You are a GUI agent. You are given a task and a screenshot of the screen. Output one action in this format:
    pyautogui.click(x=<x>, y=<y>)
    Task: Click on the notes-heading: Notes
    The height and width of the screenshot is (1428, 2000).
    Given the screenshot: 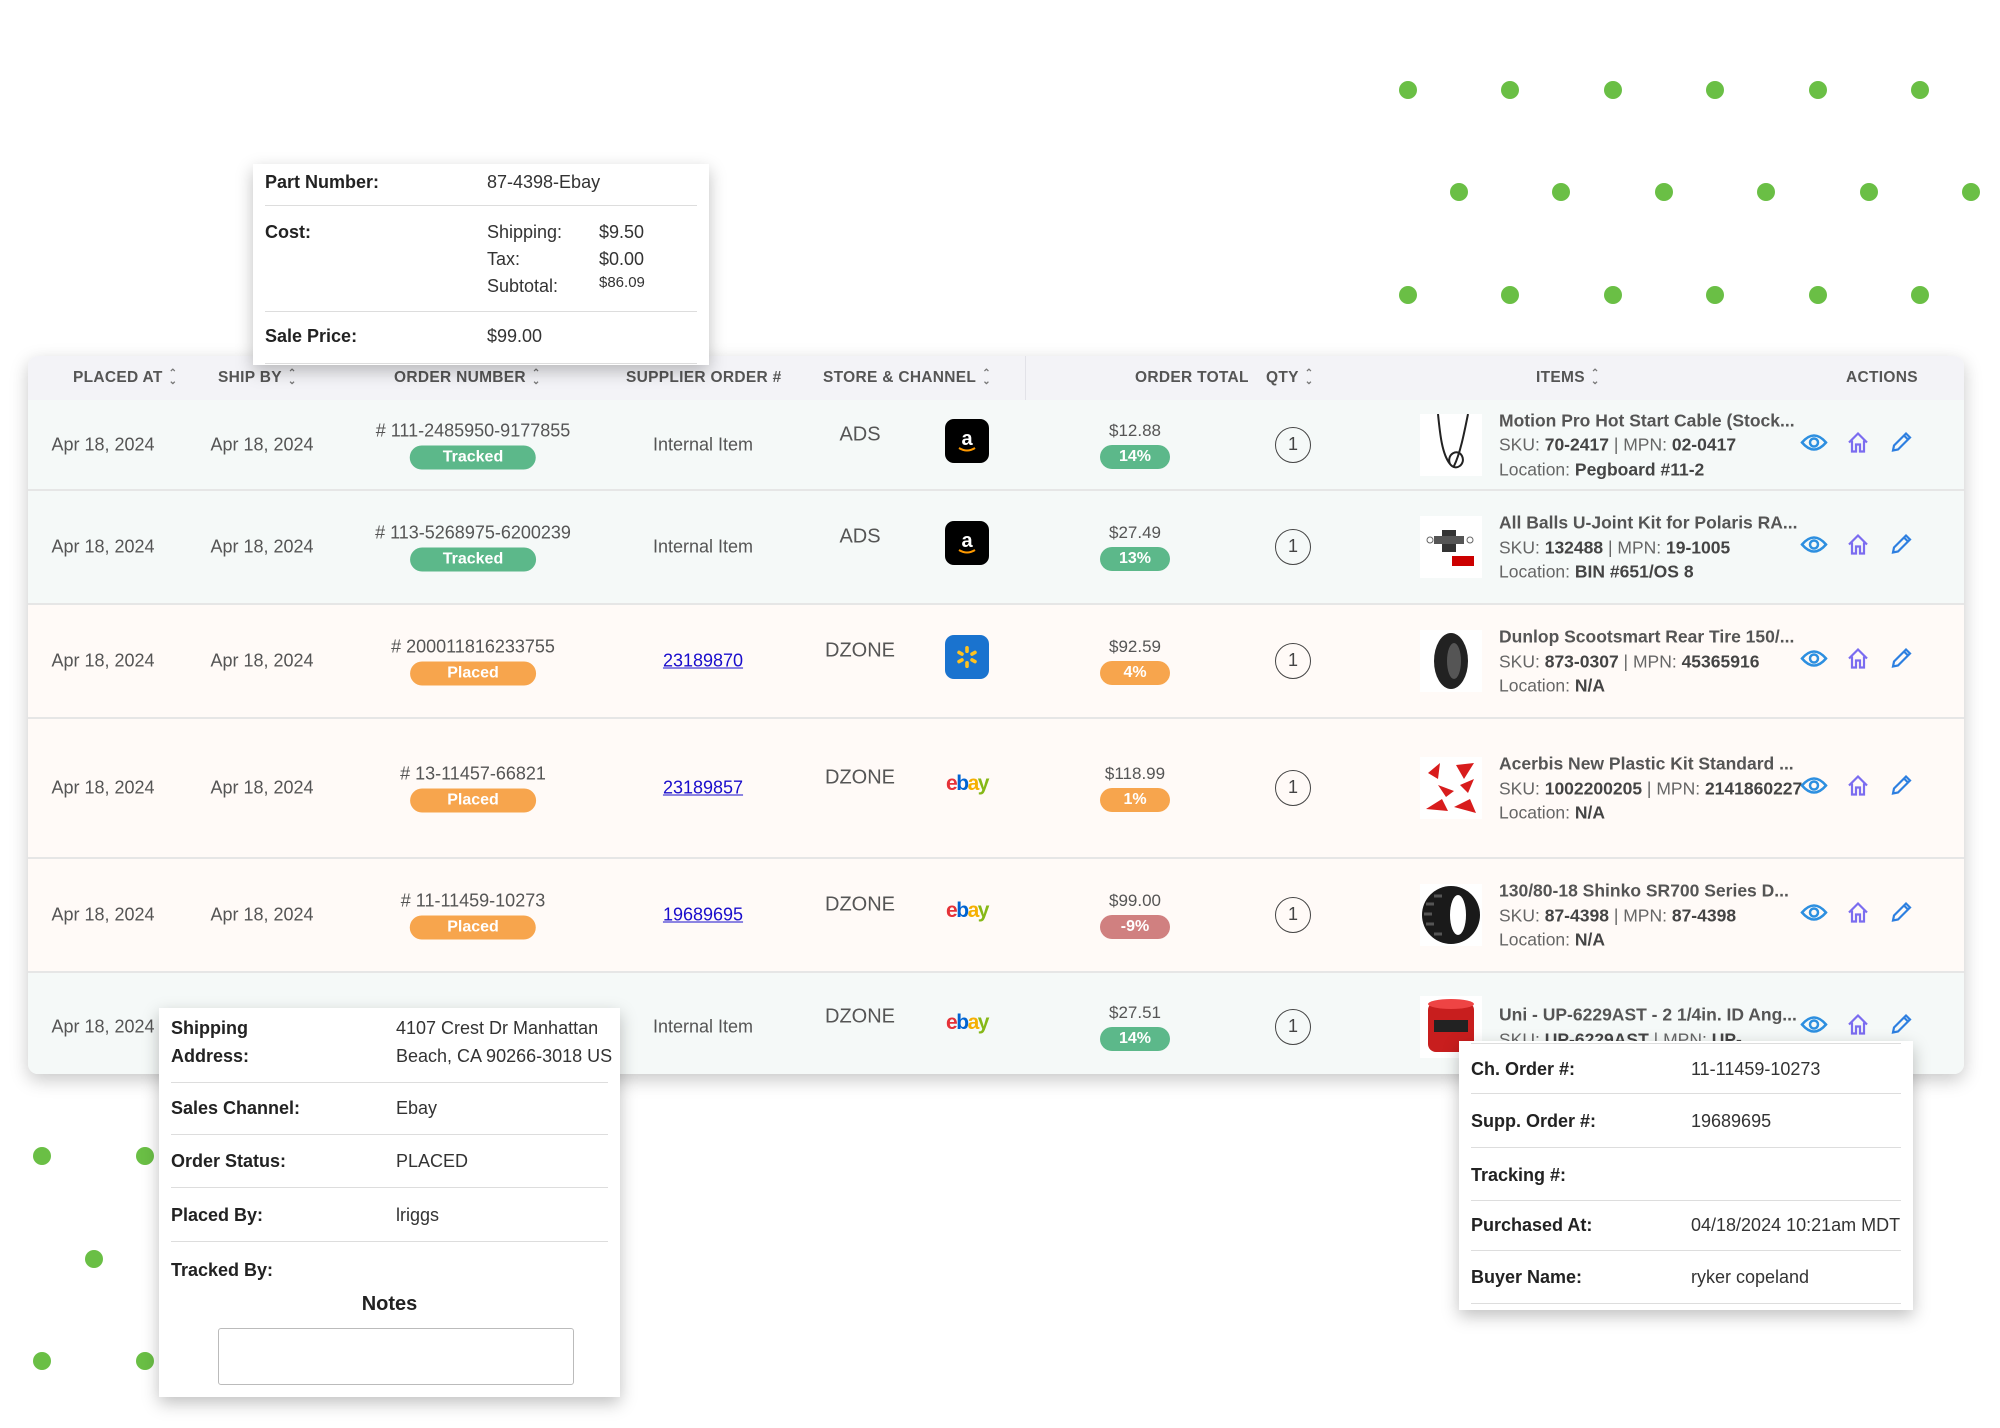 What is the action you would take?
    pyautogui.click(x=389, y=1304)
    